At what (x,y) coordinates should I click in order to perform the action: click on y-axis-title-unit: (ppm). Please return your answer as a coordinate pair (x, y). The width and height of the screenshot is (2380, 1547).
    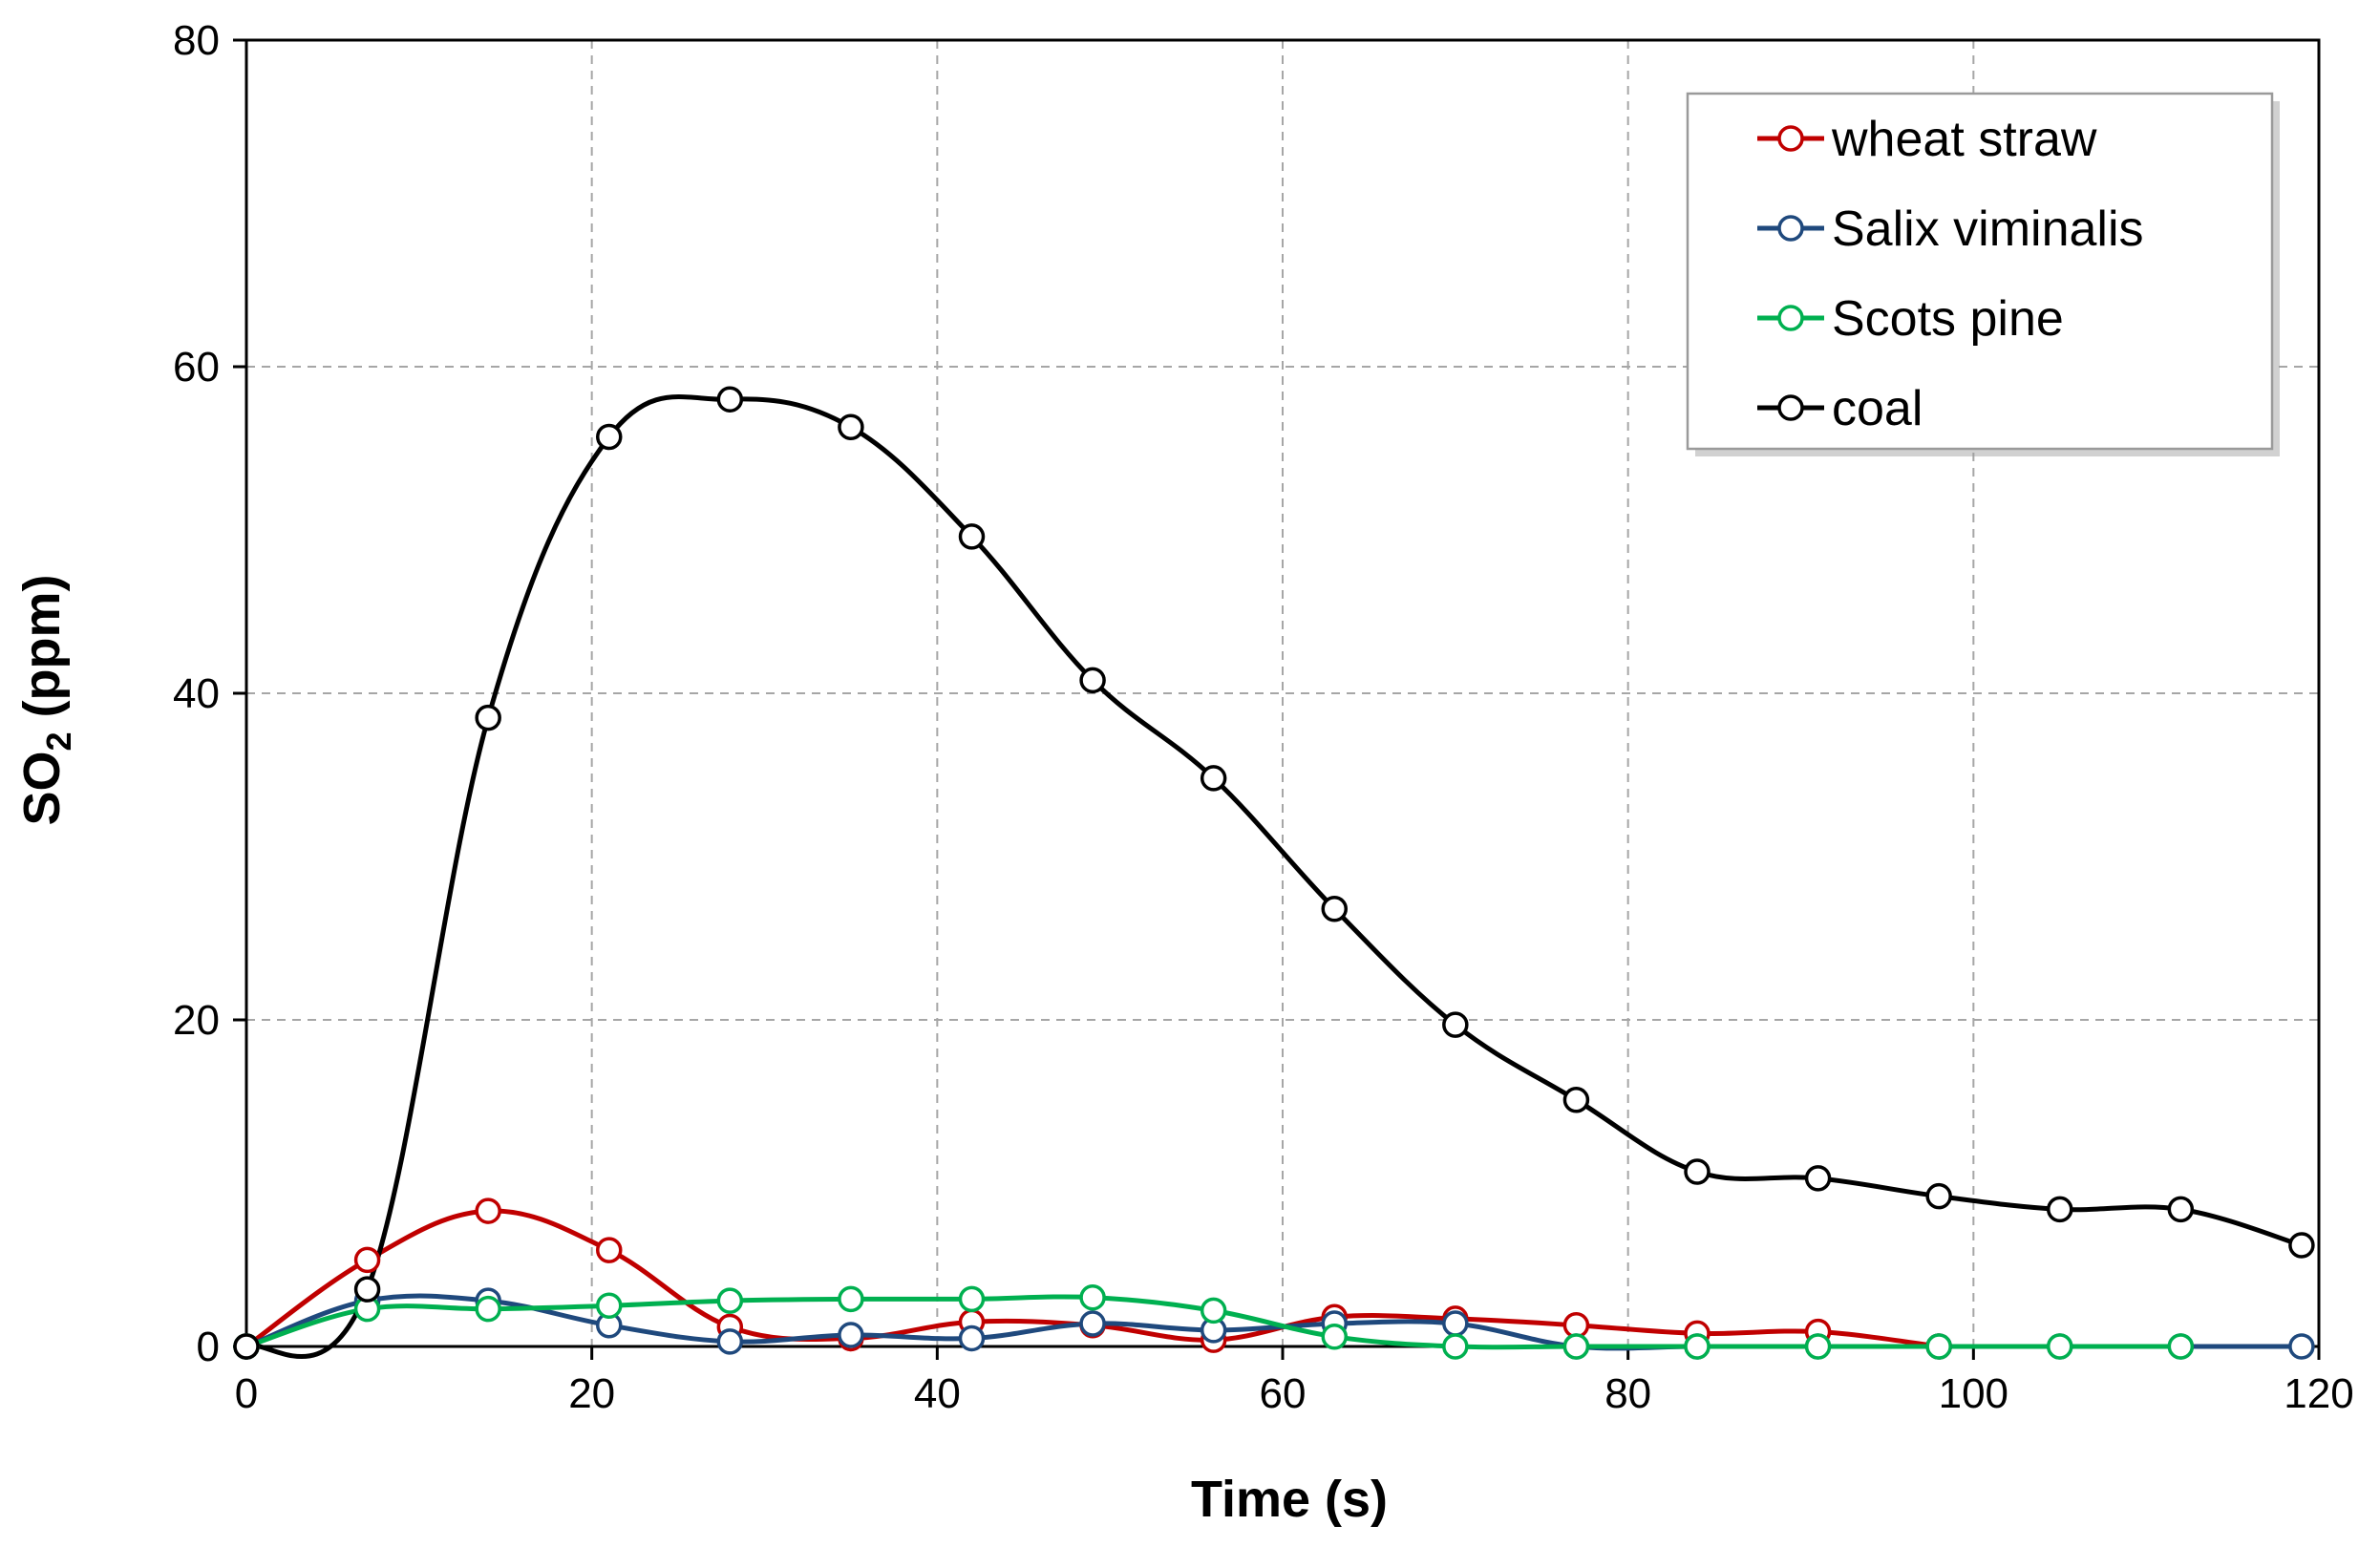
    Looking at the image, I should click on (42, 652).